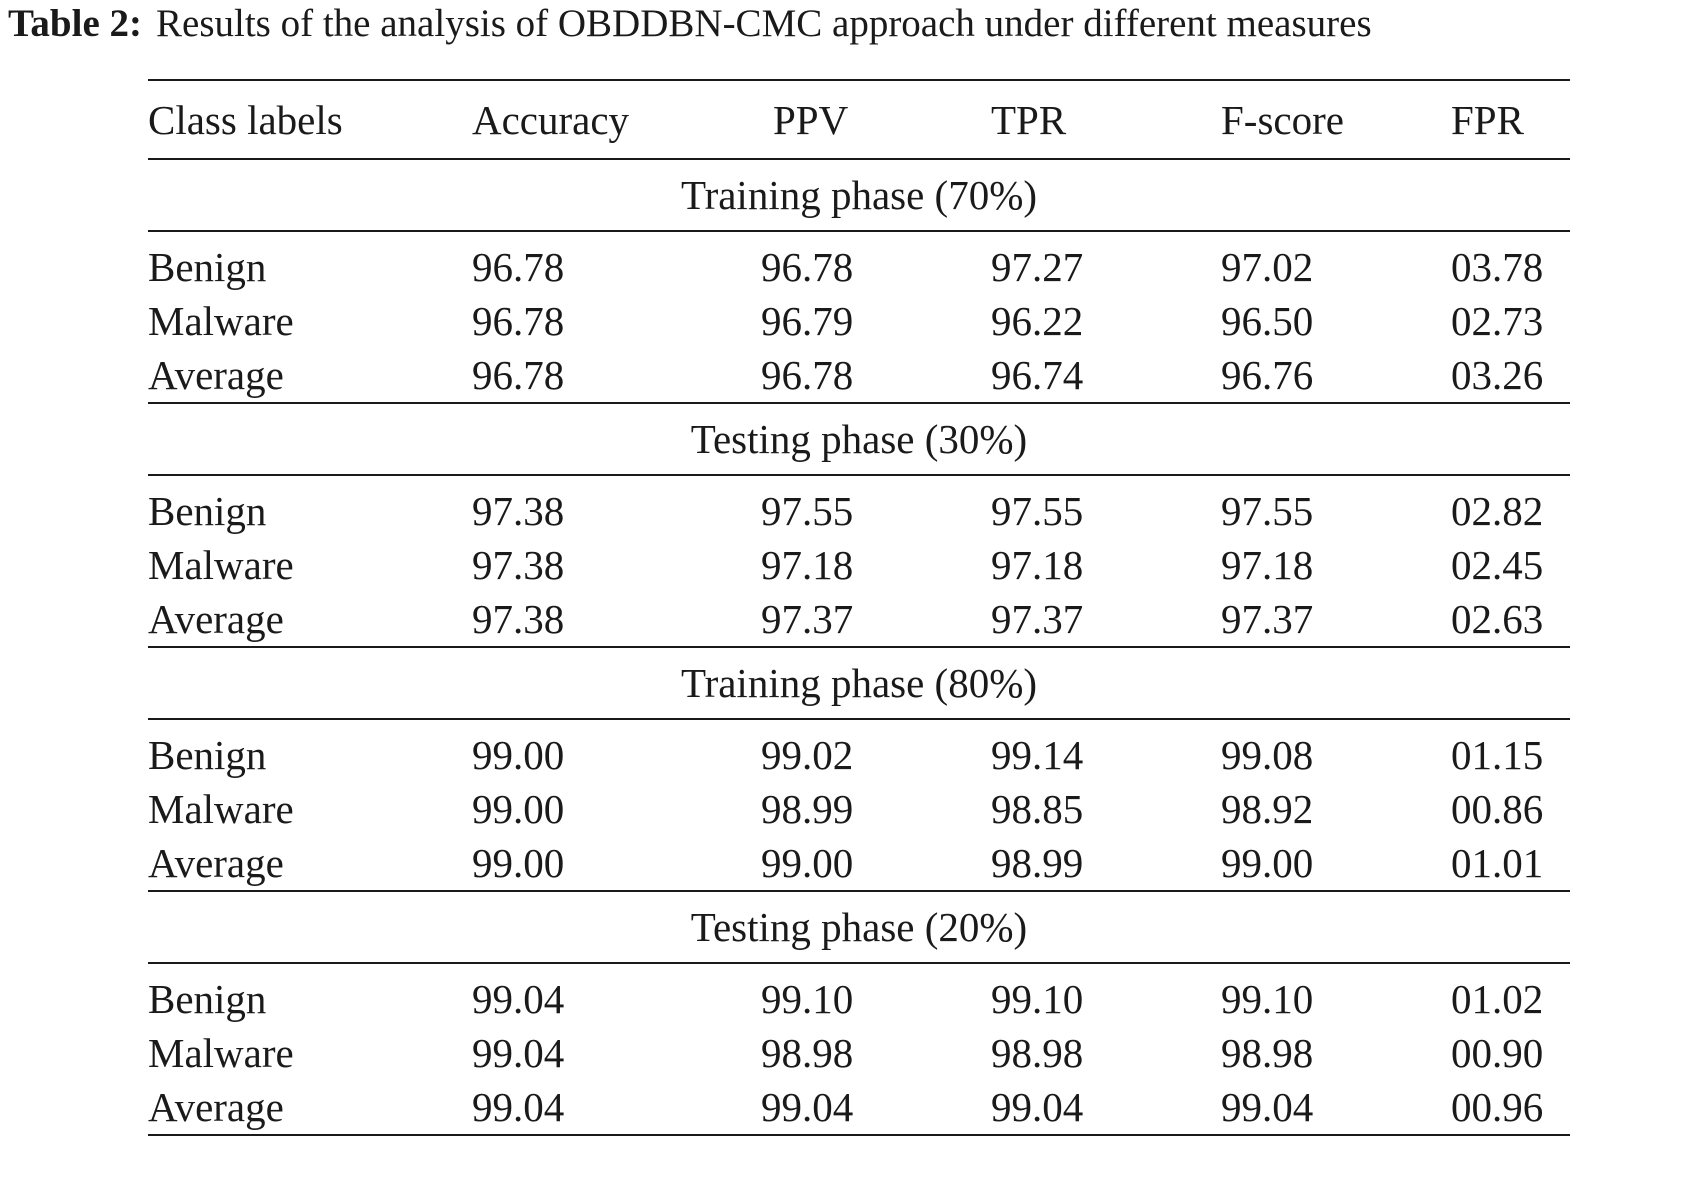 The height and width of the screenshot is (1200, 1700). Describe the element at coordinates (807, 999) in the screenshot. I see `cell-ppv: 99.10` at that location.